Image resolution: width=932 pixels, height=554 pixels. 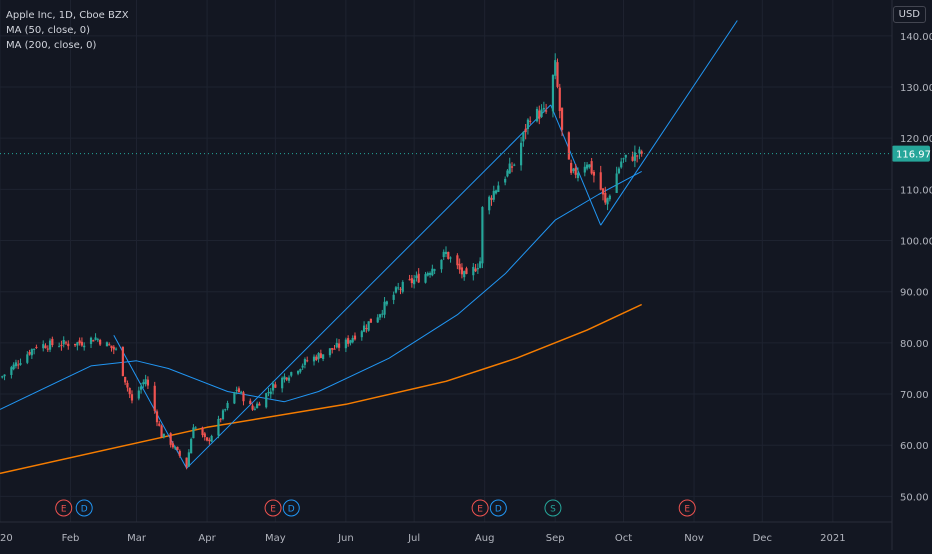 I want to click on symbol-title: Apple Inc, 1D, Cboe BZX, so click(x=67, y=15).